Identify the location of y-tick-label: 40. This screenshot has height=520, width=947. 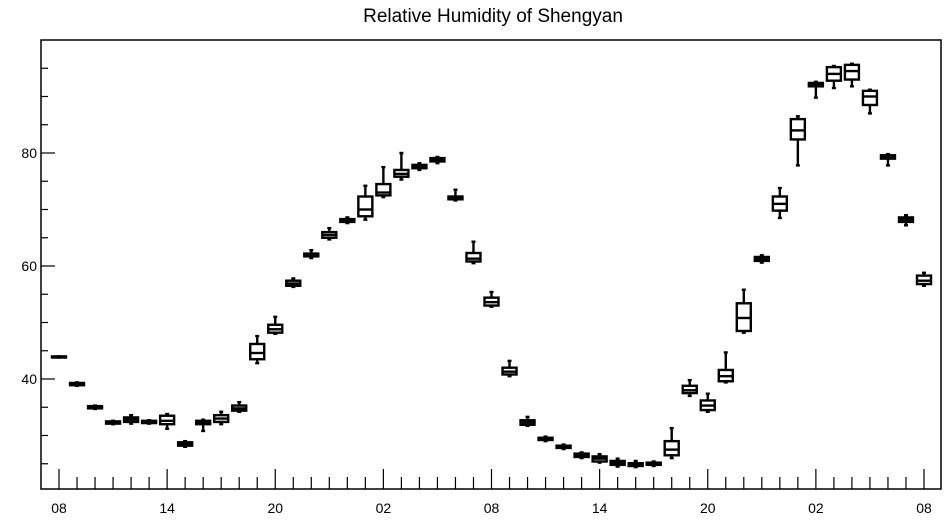
(29, 379).